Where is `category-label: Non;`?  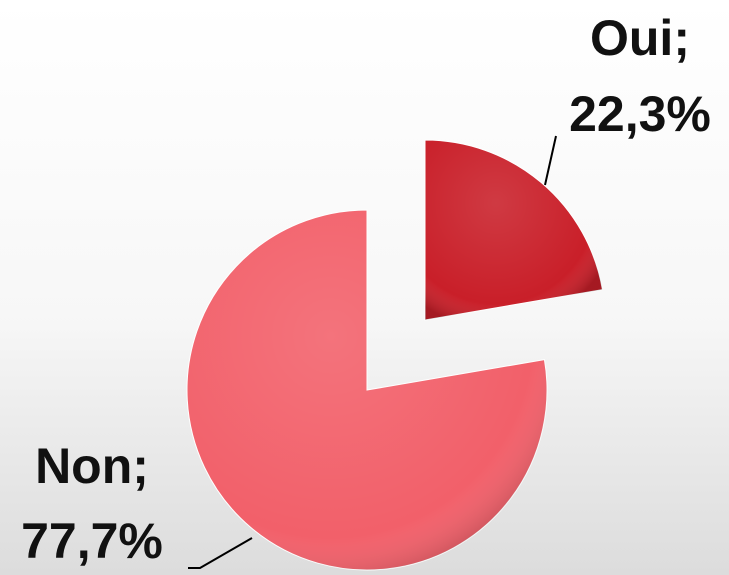
category-label: Non; is located at coordinates (92, 466).